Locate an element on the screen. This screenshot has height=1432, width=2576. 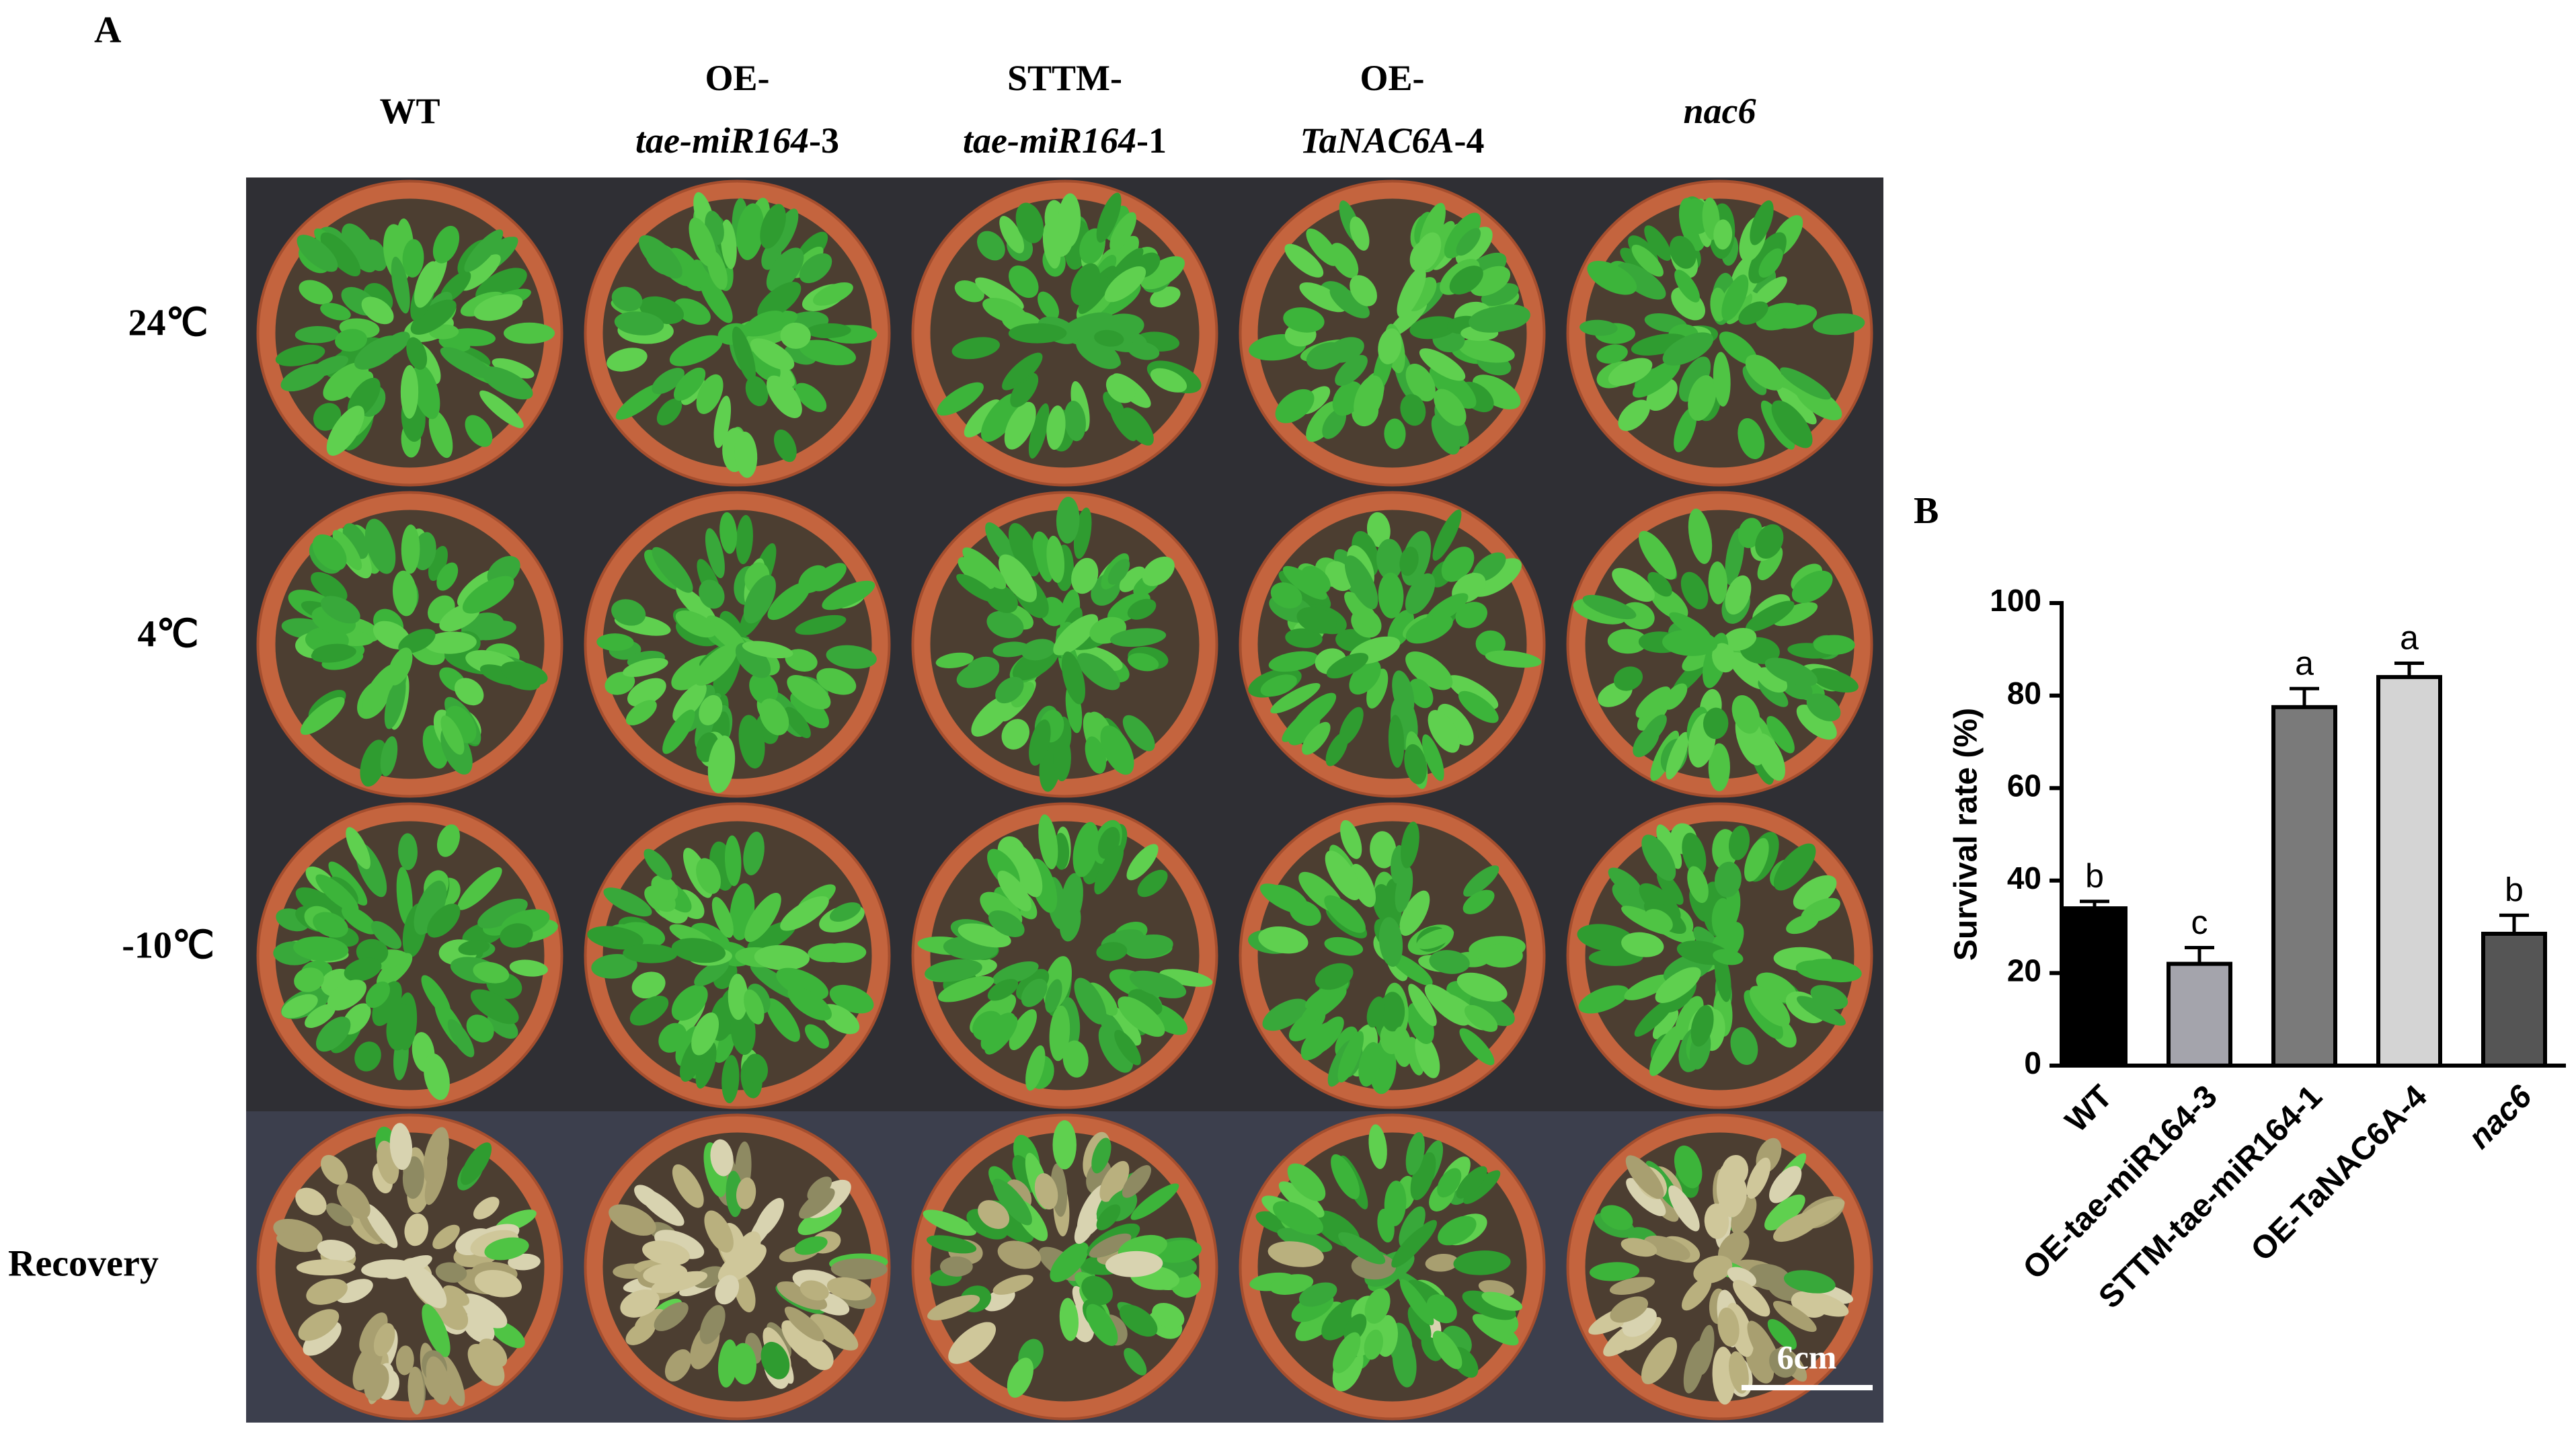
row-label: Recovery is located at coordinates (84, 1263).